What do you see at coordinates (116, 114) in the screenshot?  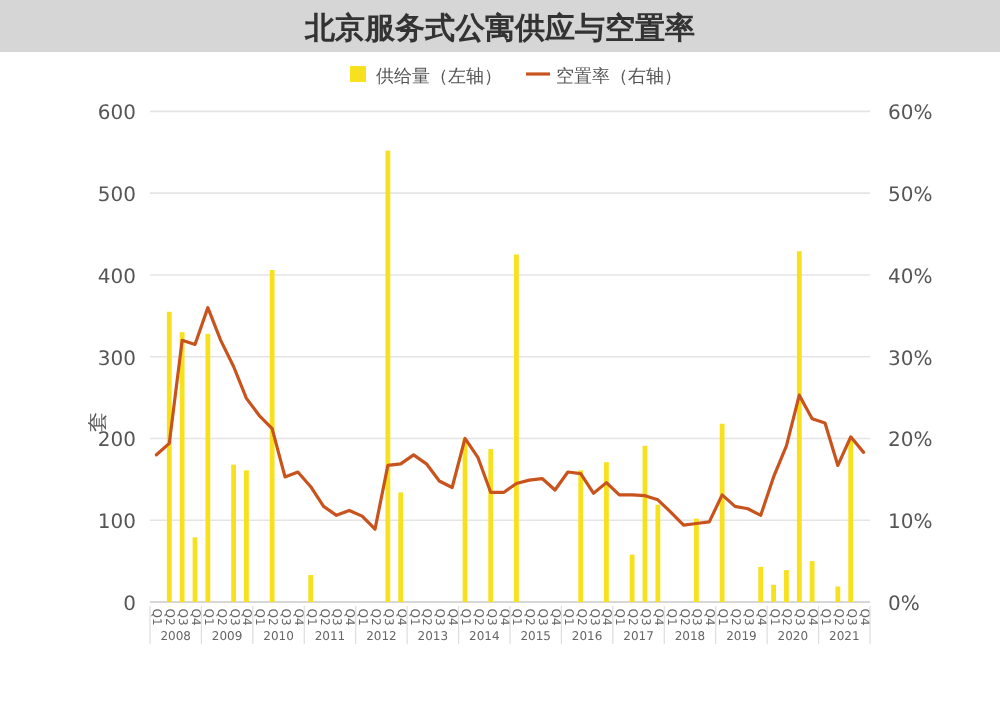 I see `y-tick-label: 600` at bounding box center [116, 114].